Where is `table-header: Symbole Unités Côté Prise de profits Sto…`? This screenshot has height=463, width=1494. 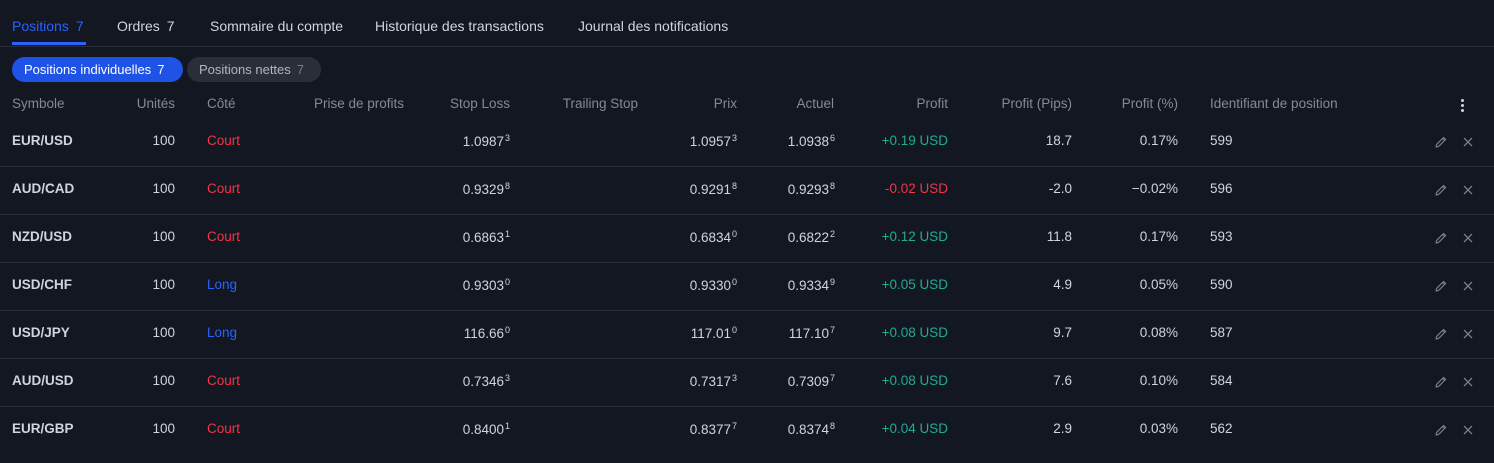 table-header: Symbole Unités Côté Prise de profits Sto… is located at coordinates (747, 106).